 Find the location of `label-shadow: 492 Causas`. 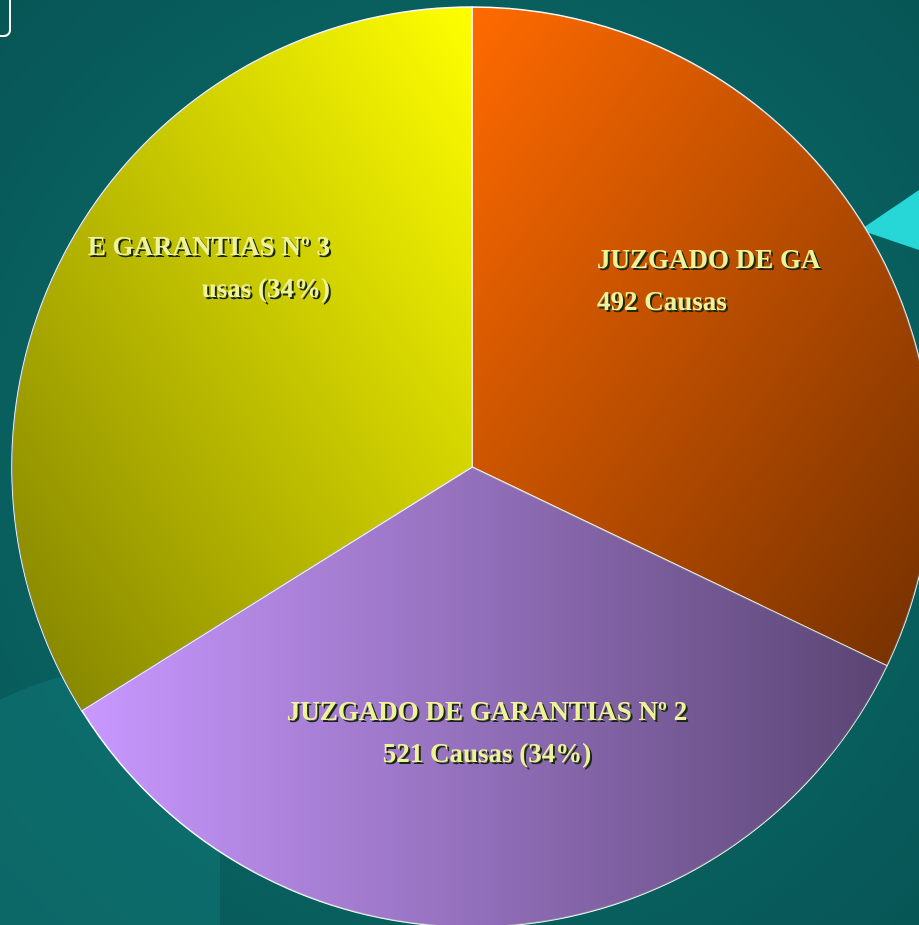

label-shadow: 492 Causas is located at coordinates (664, 303).